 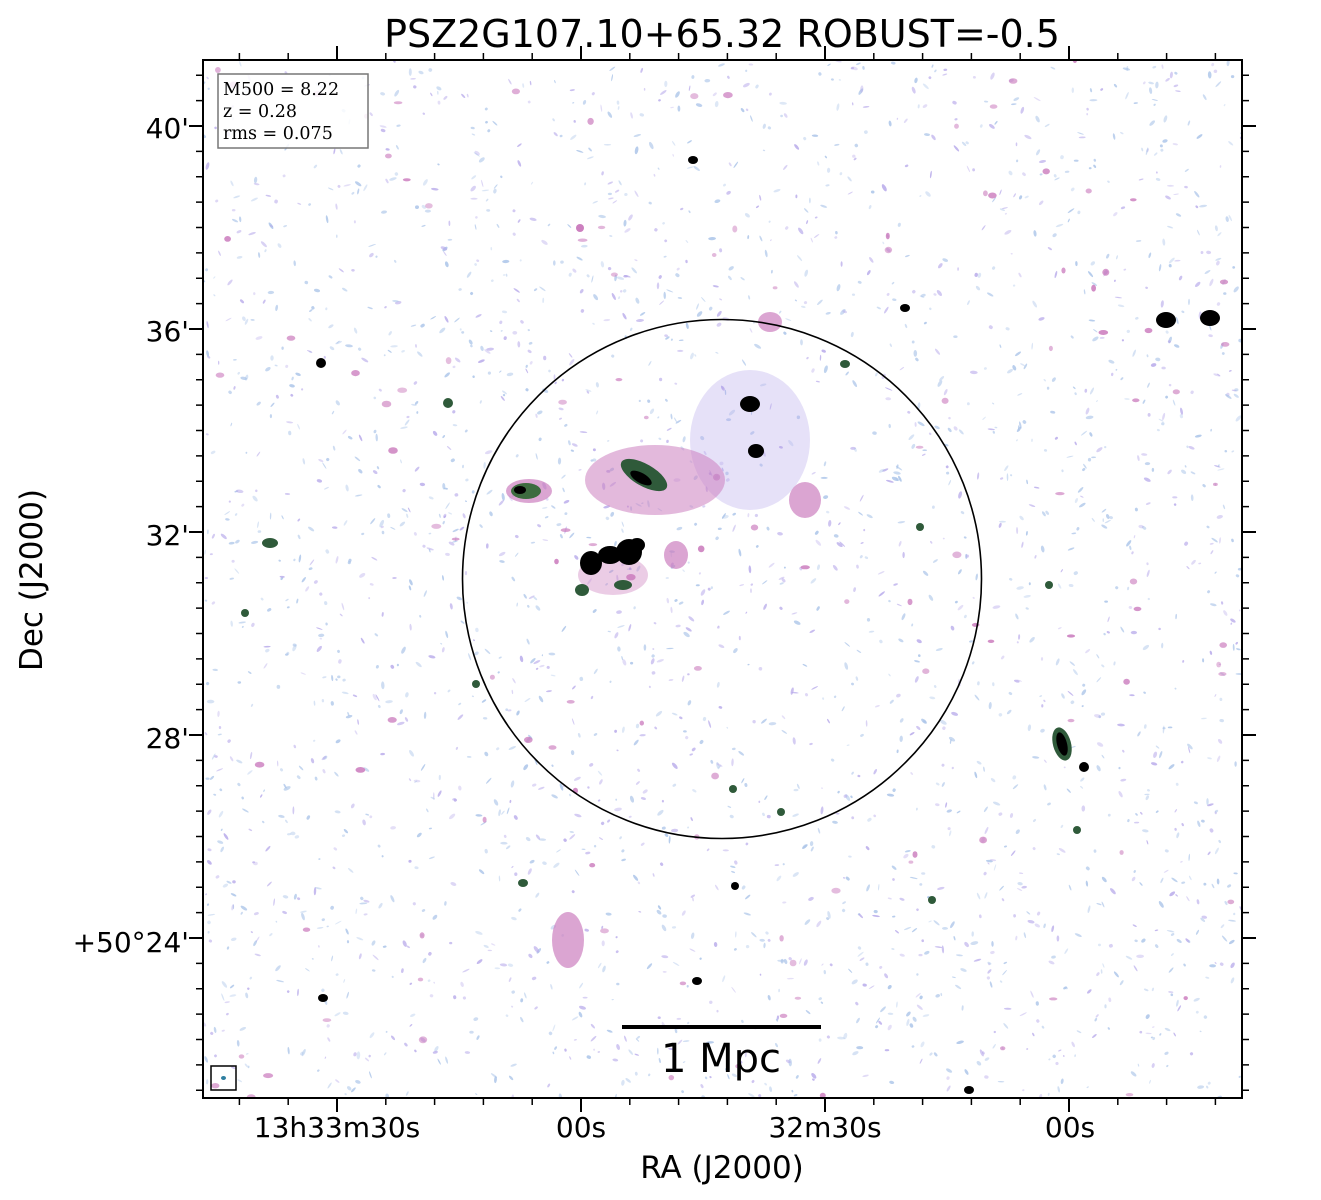 I want to click on y-tick-label-28: 28', so click(x=167, y=738).